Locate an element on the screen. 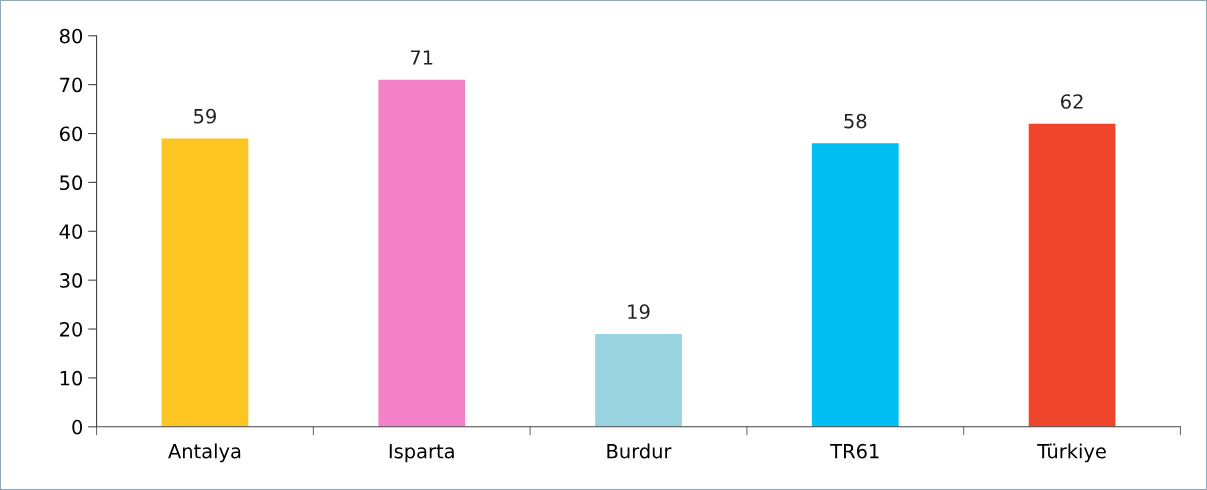 The height and width of the screenshot is (490, 1207). y-tick-label: 30 is located at coordinates (71, 280).